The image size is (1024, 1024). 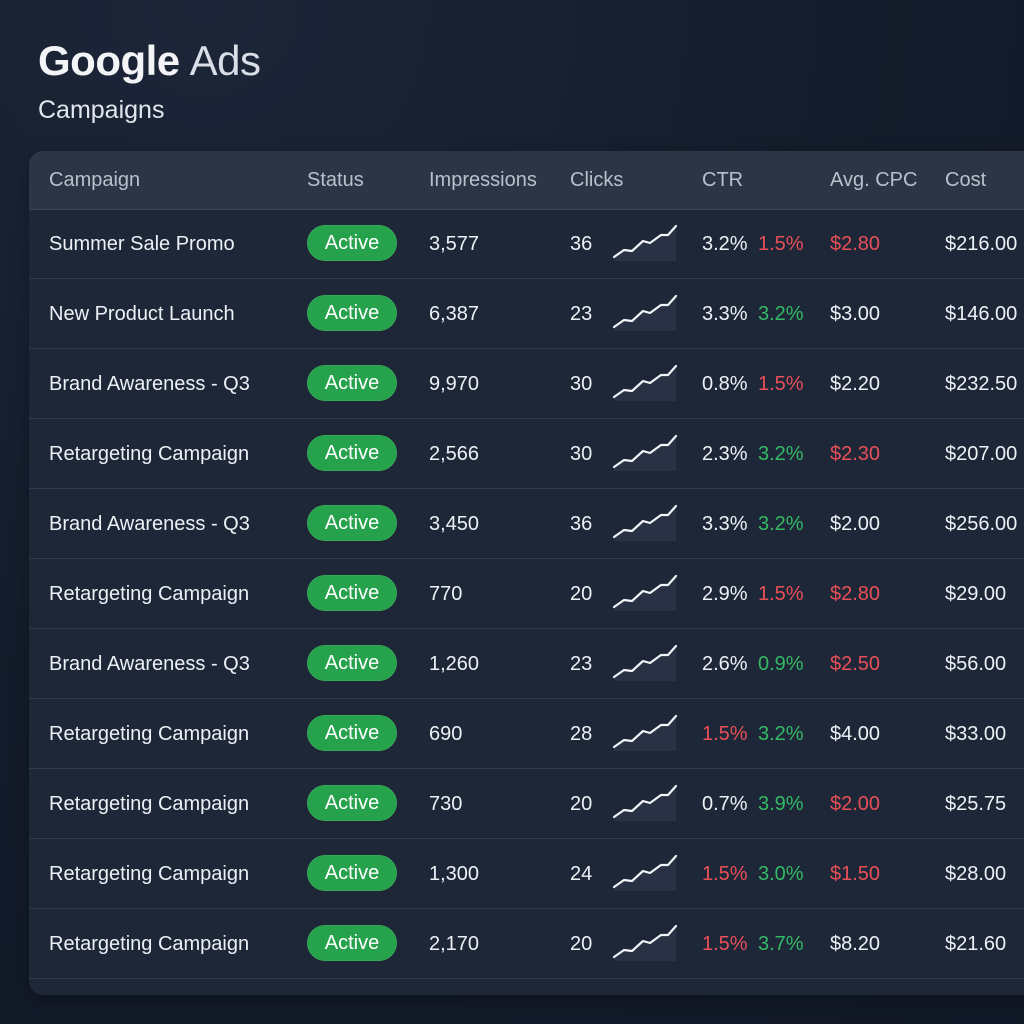 What do you see at coordinates (581, 874) in the screenshot?
I see `clicks-value: 24` at bounding box center [581, 874].